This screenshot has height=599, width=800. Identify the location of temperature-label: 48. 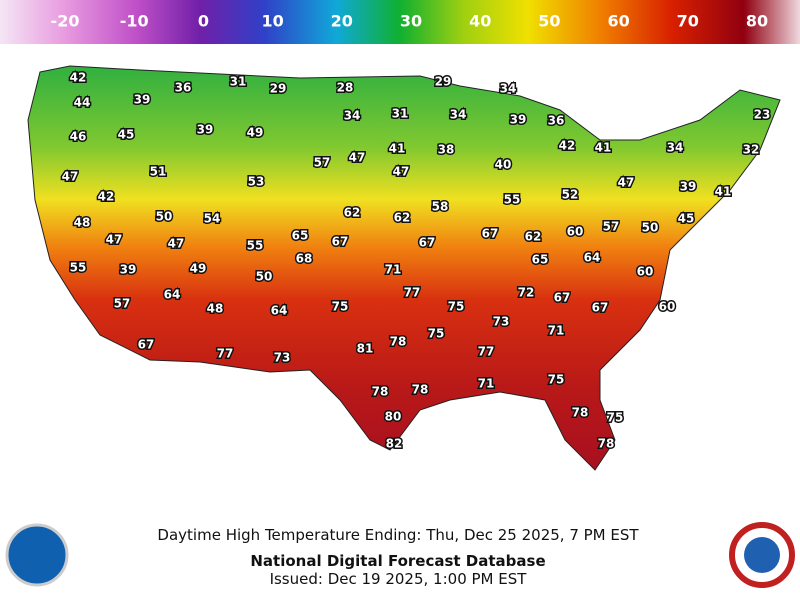
(215, 309).